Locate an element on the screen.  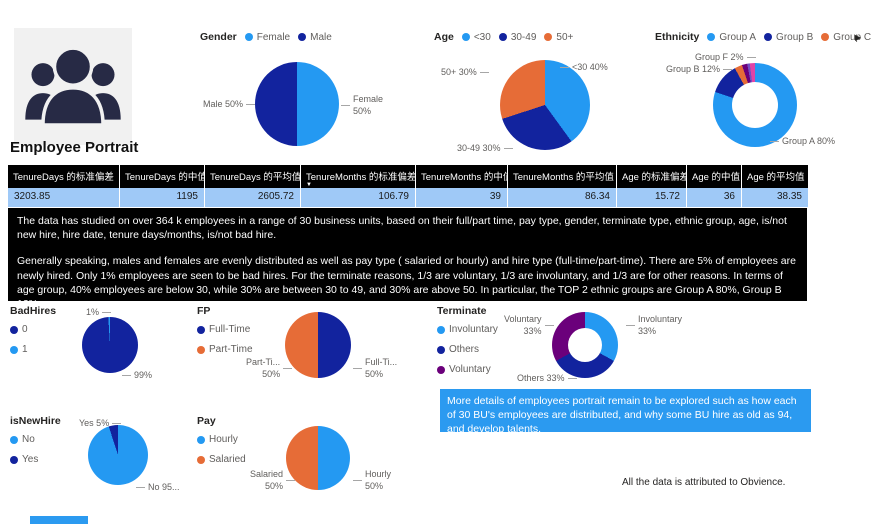
legend-label: 50+ is located at coordinates (565, 37).